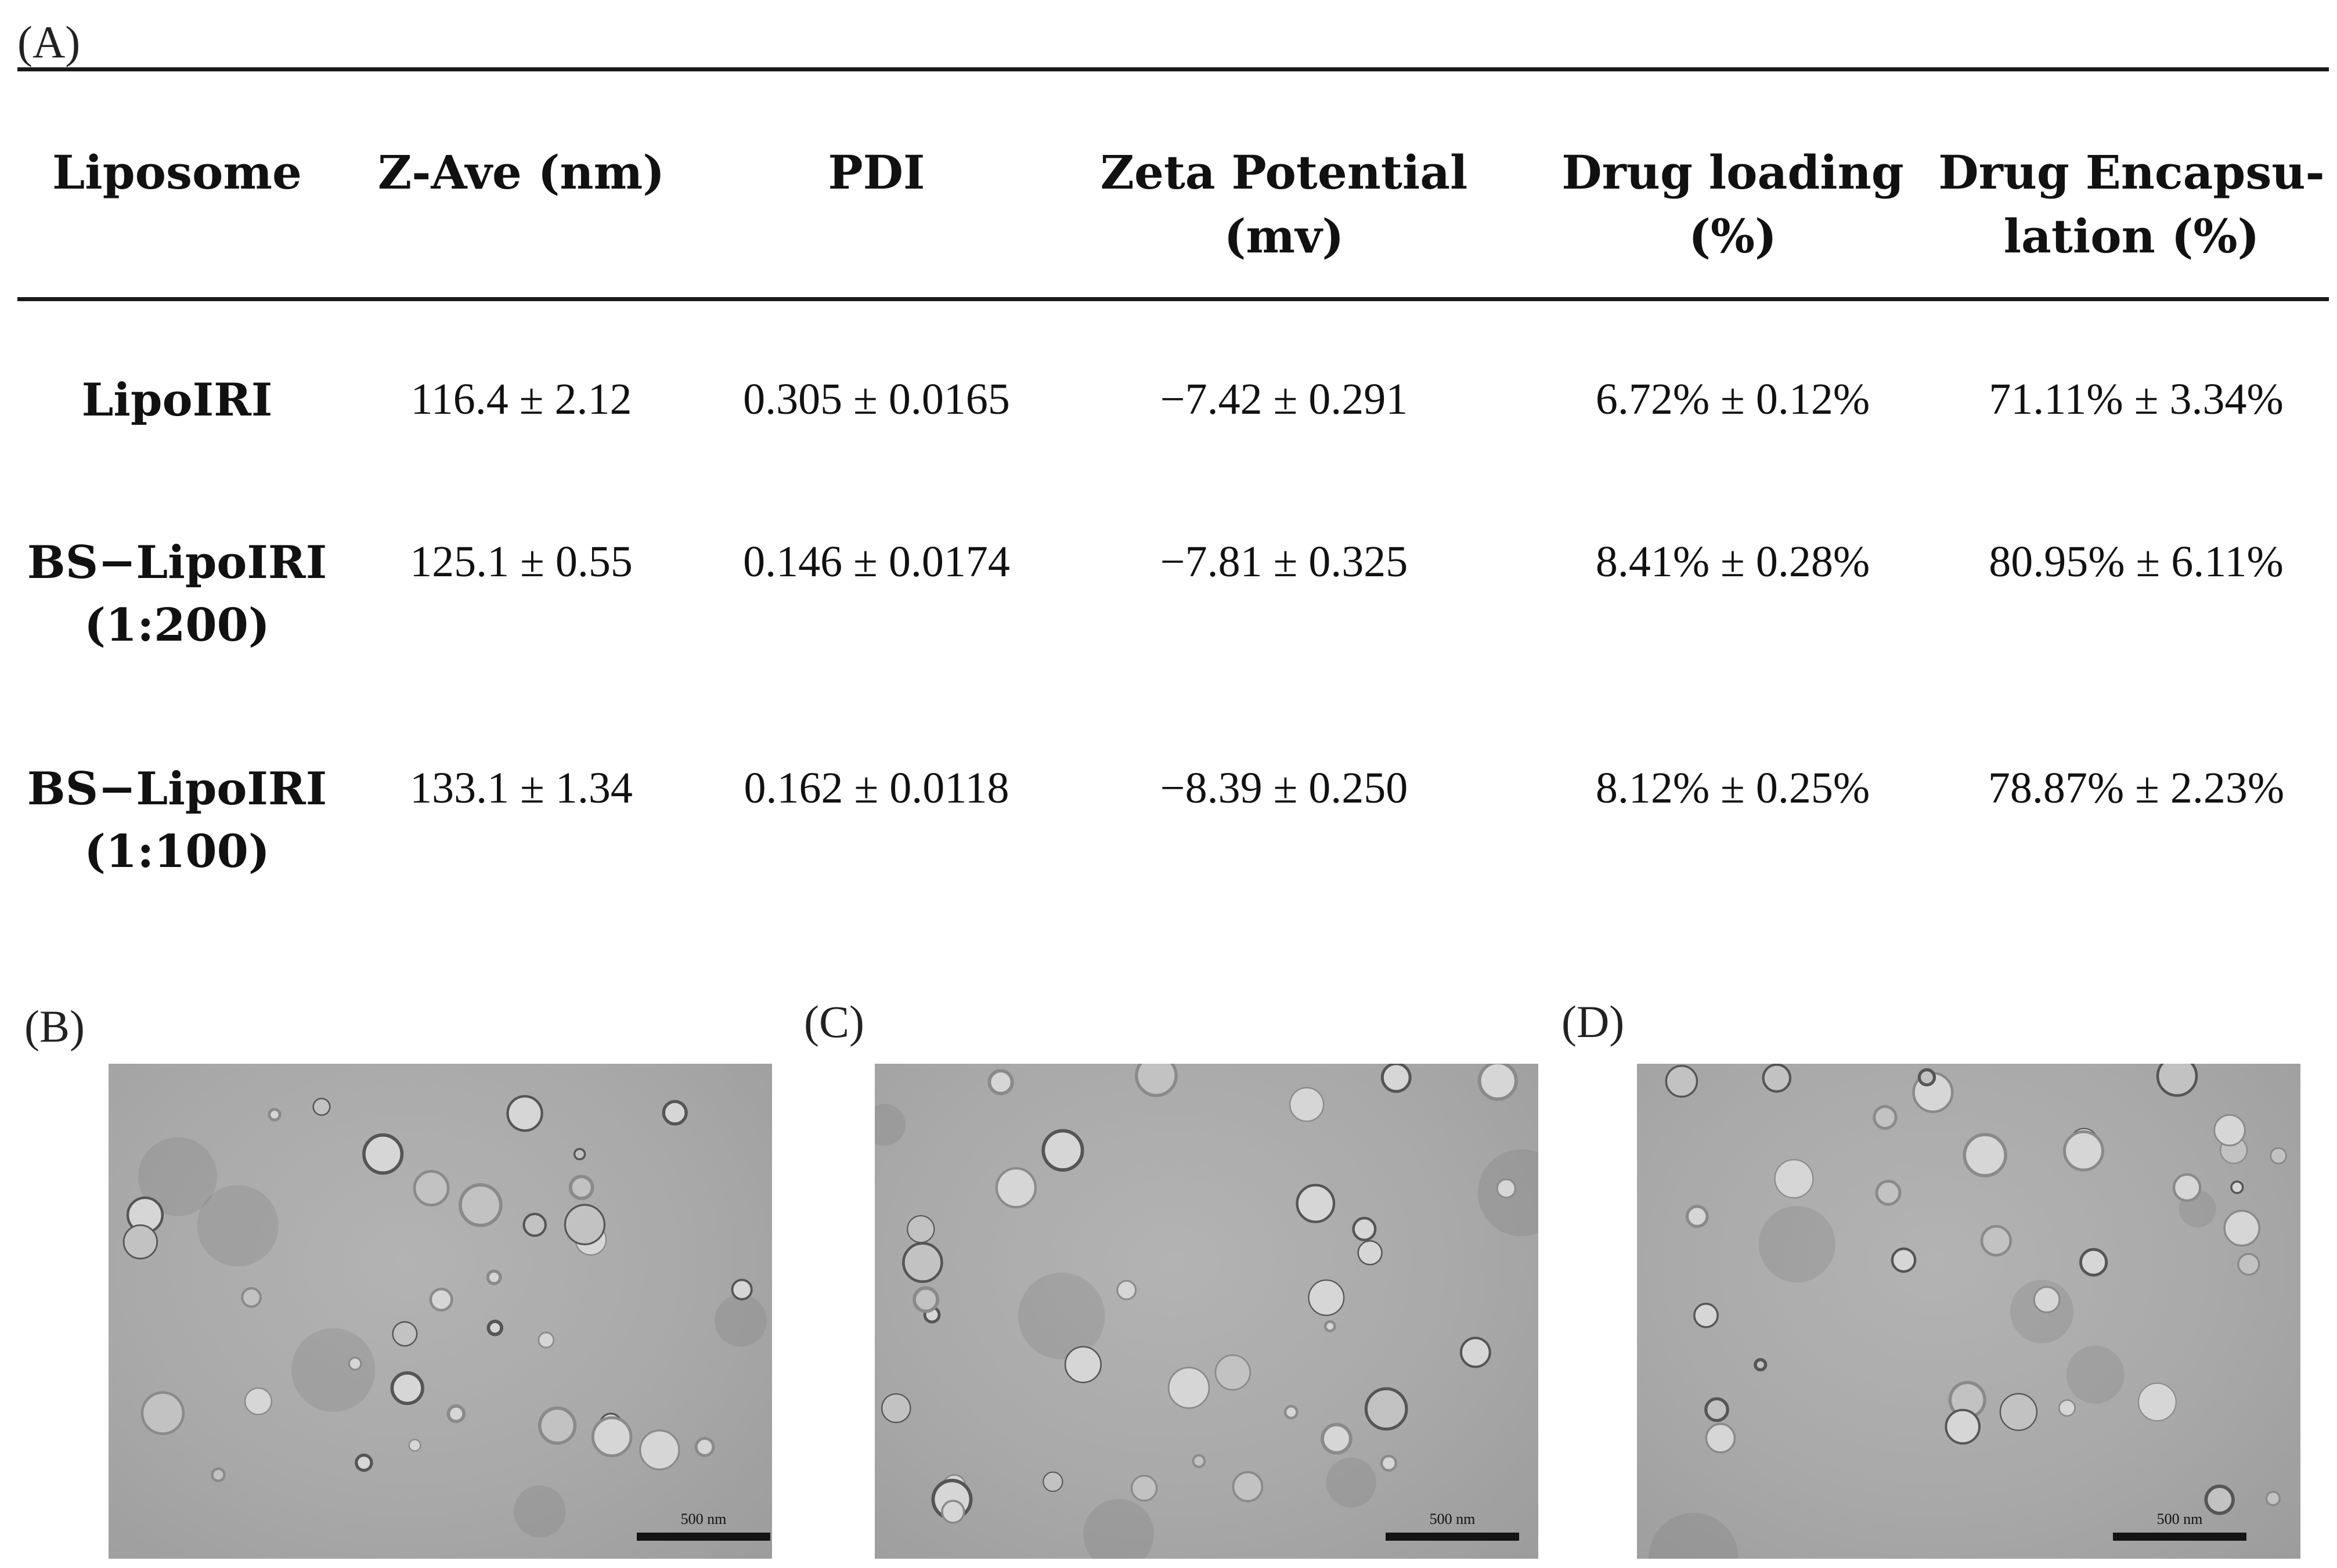 This screenshot has height=1568, width=2337. What do you see at coordinates (1732, 561) in the screenshot?
I see `row-2-loading: 8.41% ± 0.28%` at bounding box center [1732, 561].